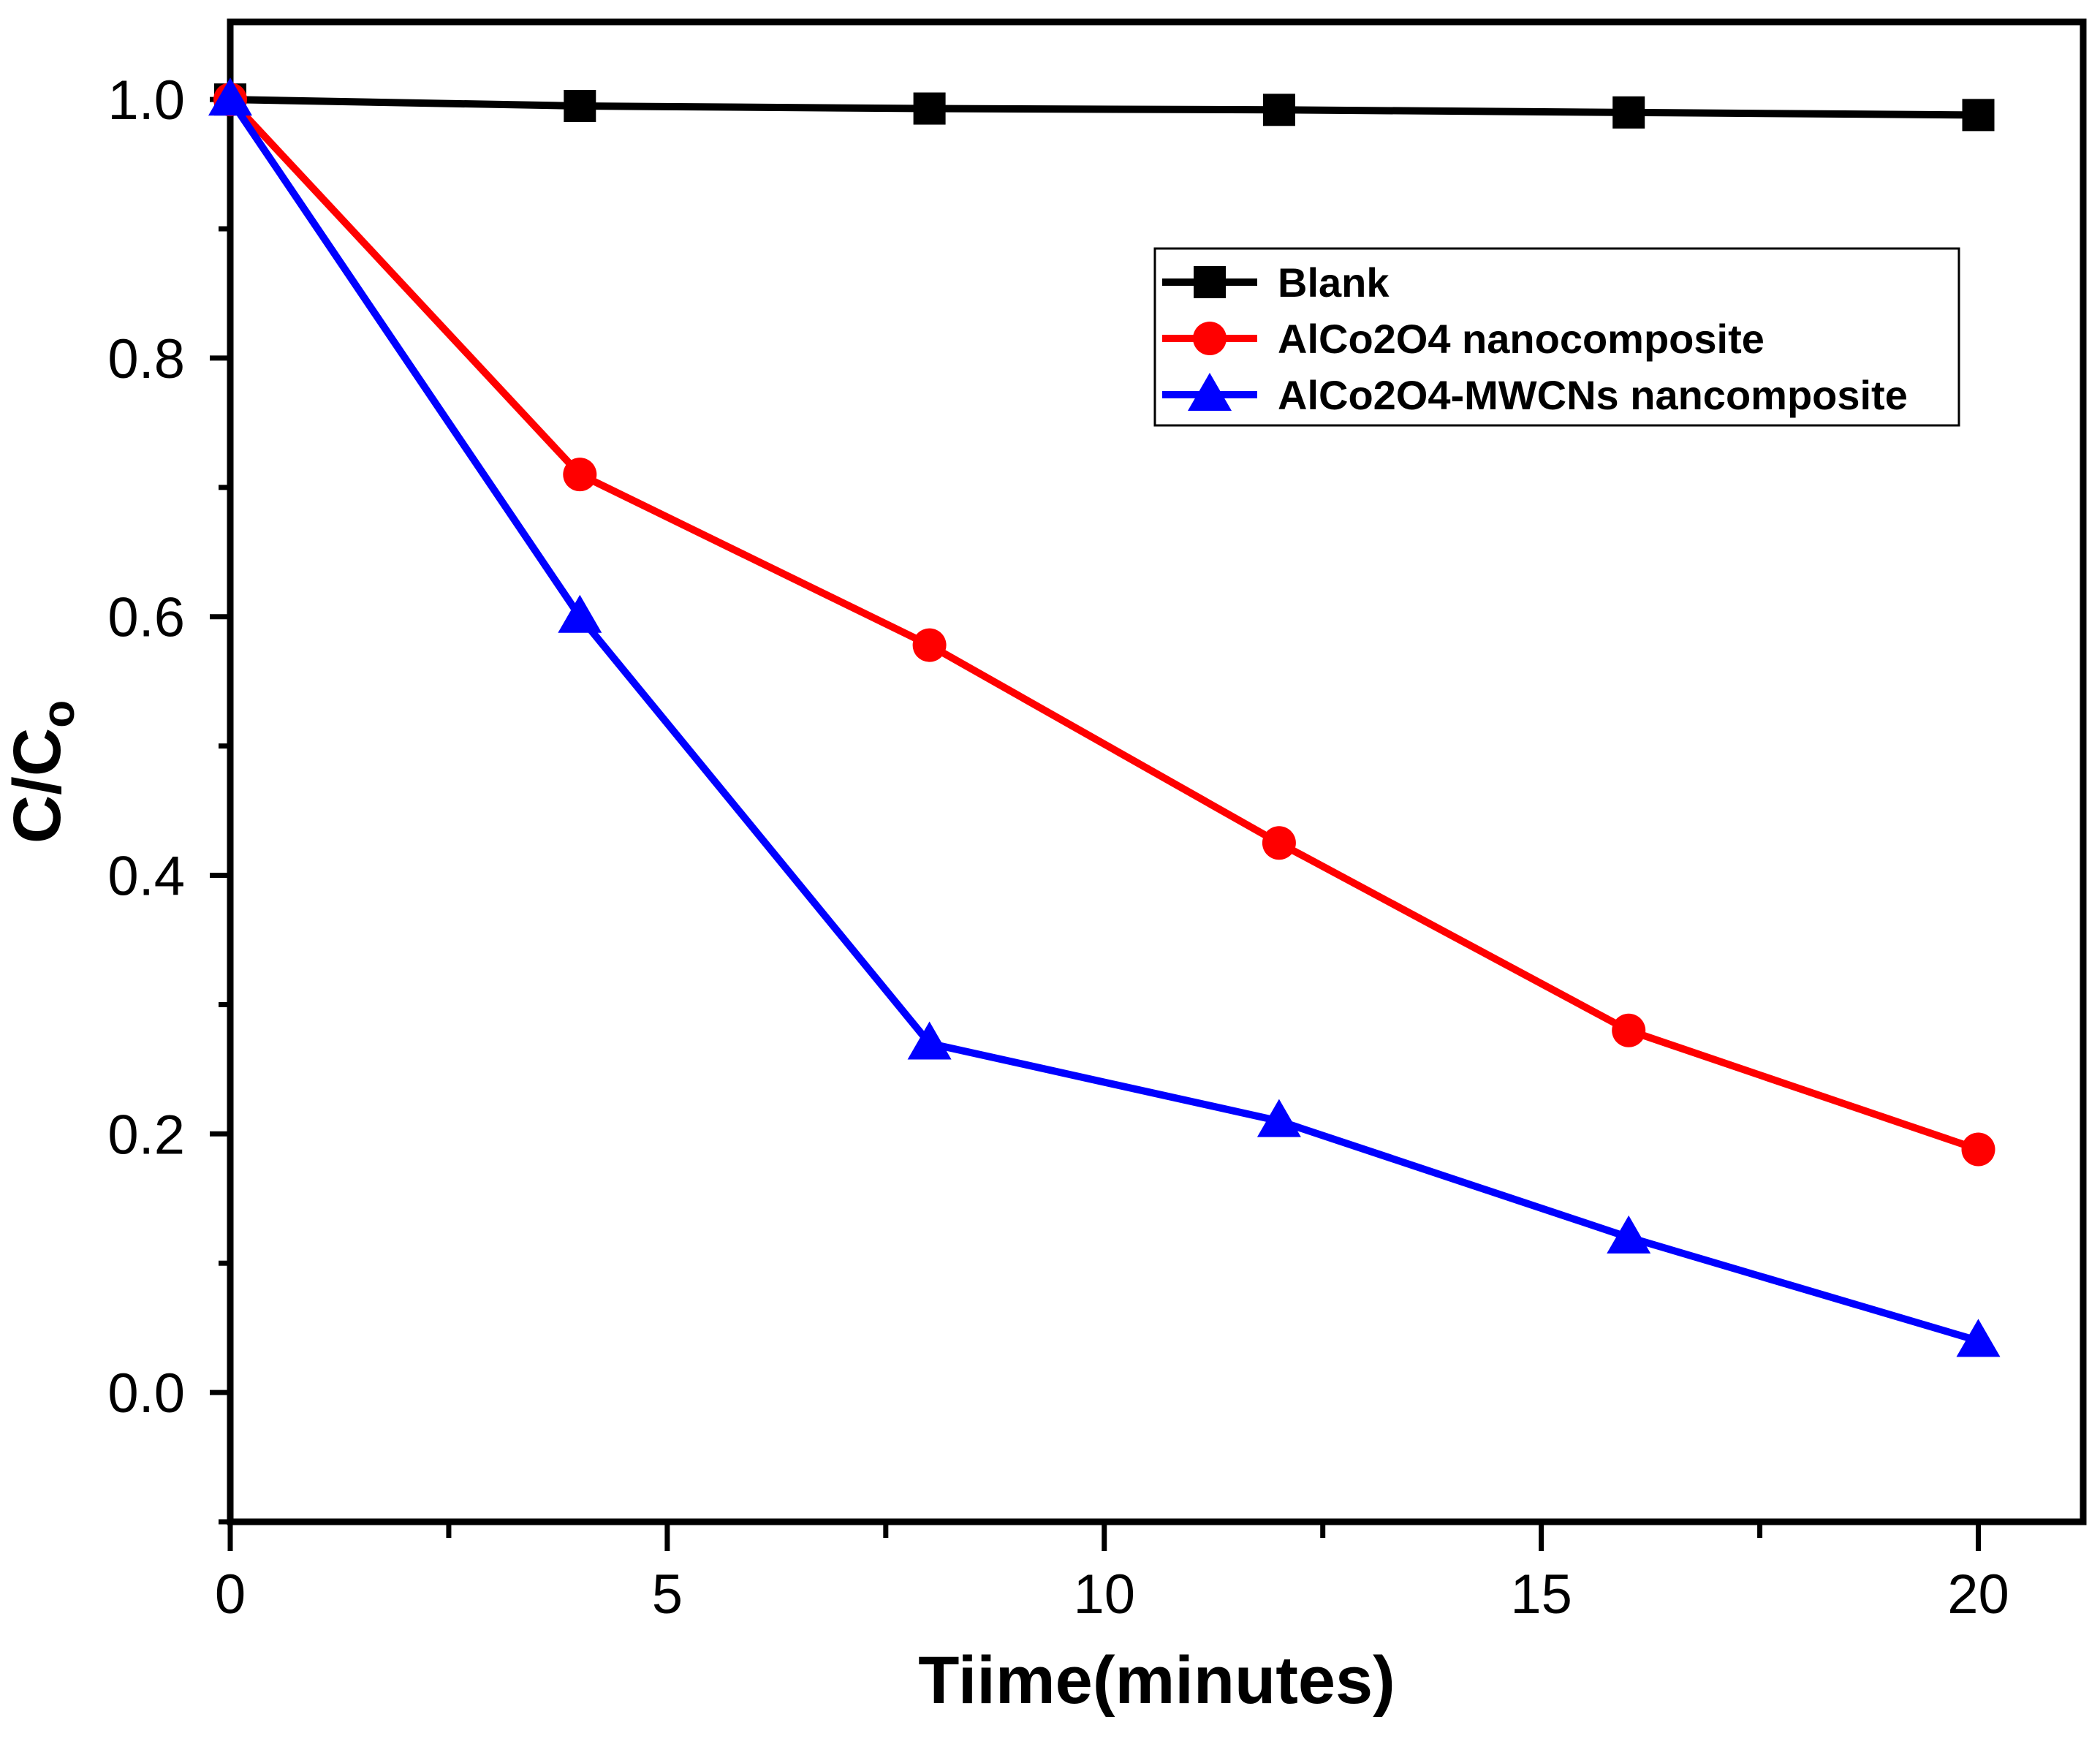 This screenshot has width=2100, height=1744. What do you see at coordinates (146, 877) in the screenshot?
I see `y-tick-label: 0.4` at bounding box center [146, 877].